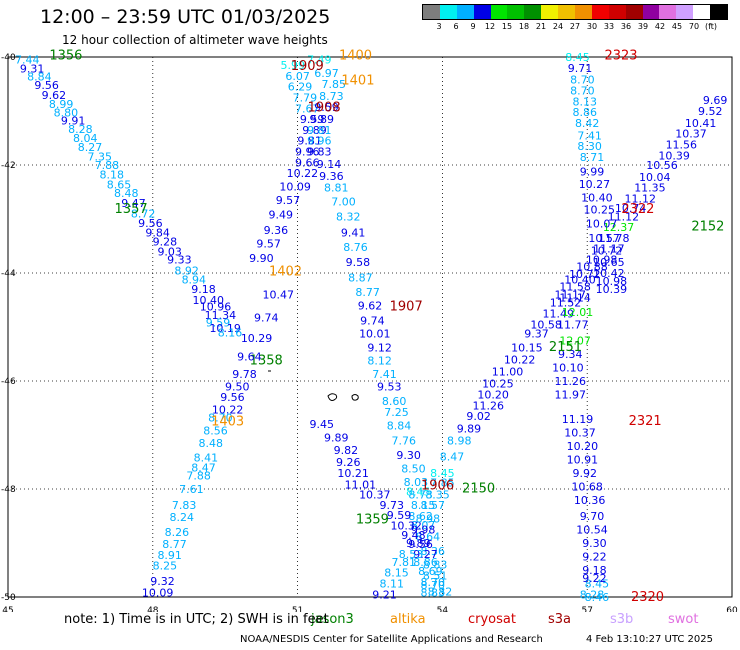  I want to click on legend-item-swot: swot, so click(683, 619).